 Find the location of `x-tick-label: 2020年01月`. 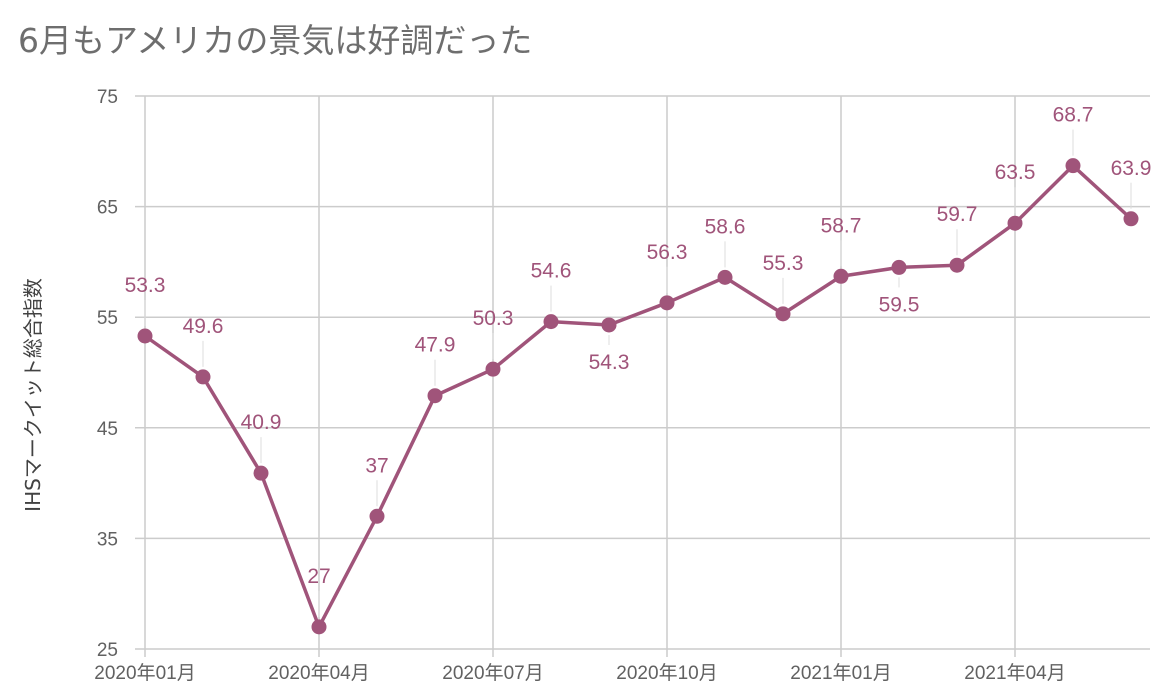

x-tick-label: 2020年01月 is located at coordinates (144, 673).